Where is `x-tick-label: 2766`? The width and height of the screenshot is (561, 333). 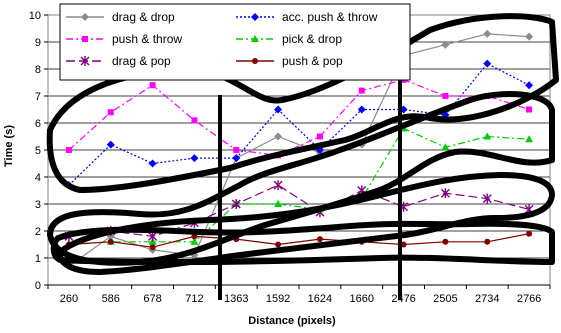
x-tick-label: 2766 is located at coordinates (529, 299).